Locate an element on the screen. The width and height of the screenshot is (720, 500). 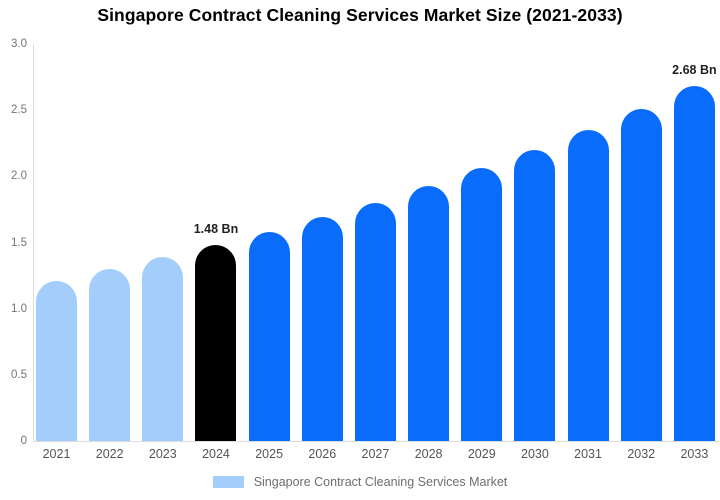
x-axis-label-2022: 2022 is located at coordinates (109, 454).